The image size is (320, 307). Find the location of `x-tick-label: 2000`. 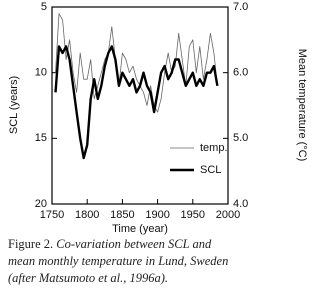

x-tick-label: 2000 is located at coordinates (228, 215).